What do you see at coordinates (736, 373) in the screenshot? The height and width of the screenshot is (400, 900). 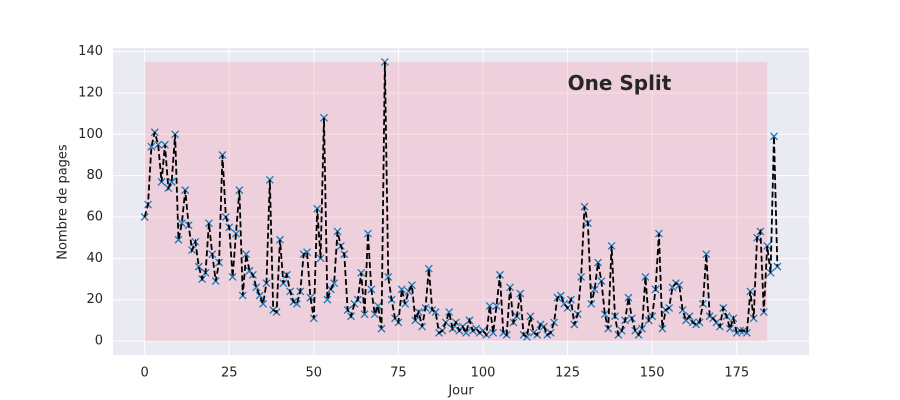 I see `x-tick-label: 175` at bounding box center [736, 373].